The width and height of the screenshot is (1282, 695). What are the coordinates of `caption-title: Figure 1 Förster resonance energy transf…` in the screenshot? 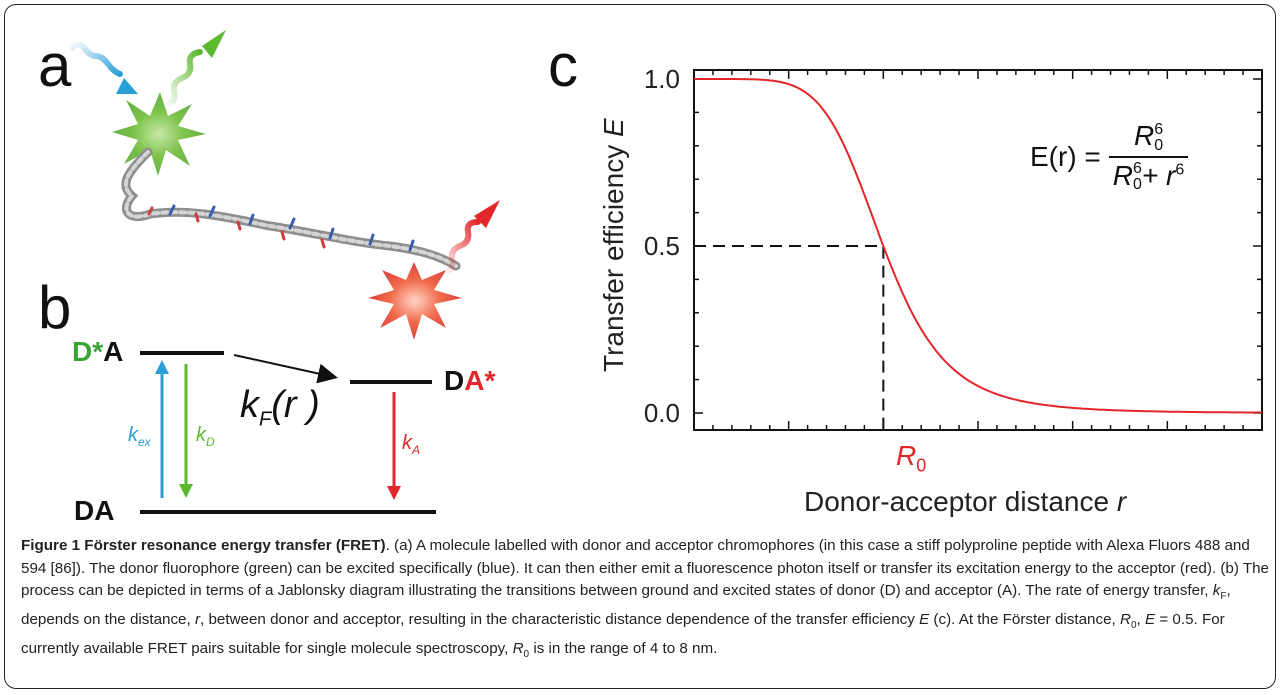 It's located at (203, 545).